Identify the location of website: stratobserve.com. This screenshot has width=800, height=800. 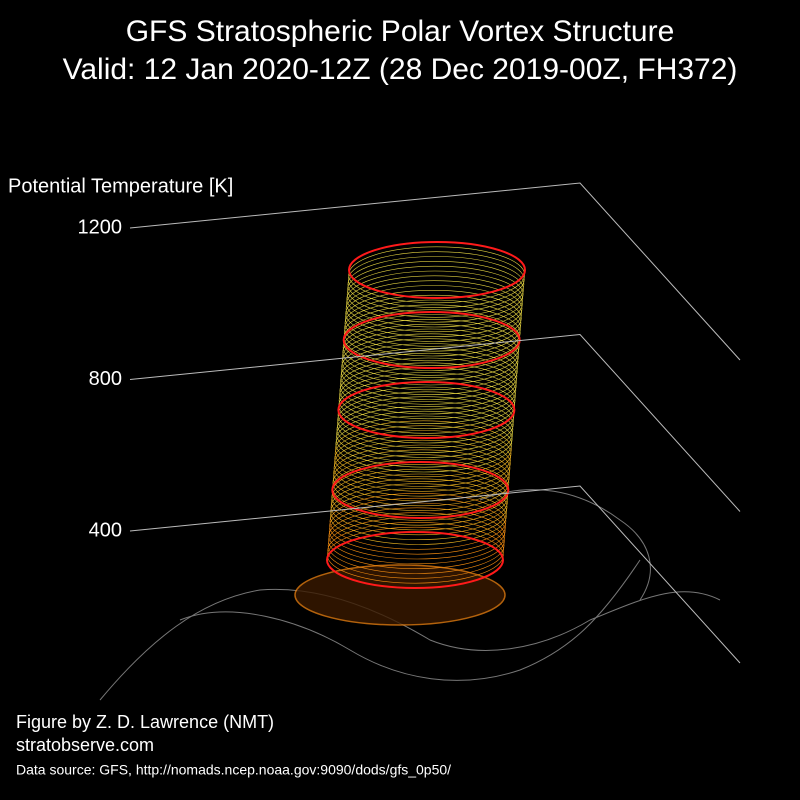
(85, 745).